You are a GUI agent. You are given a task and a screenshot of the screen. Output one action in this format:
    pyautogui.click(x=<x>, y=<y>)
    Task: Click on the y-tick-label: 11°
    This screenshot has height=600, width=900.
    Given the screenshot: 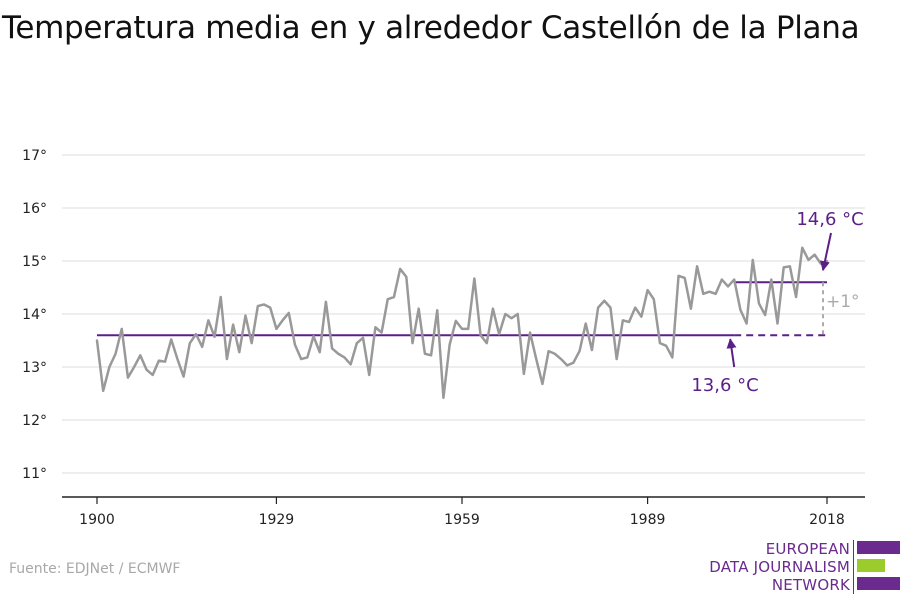 What is the action you would take?
    pyautogui.click(x=34, y=474)
    